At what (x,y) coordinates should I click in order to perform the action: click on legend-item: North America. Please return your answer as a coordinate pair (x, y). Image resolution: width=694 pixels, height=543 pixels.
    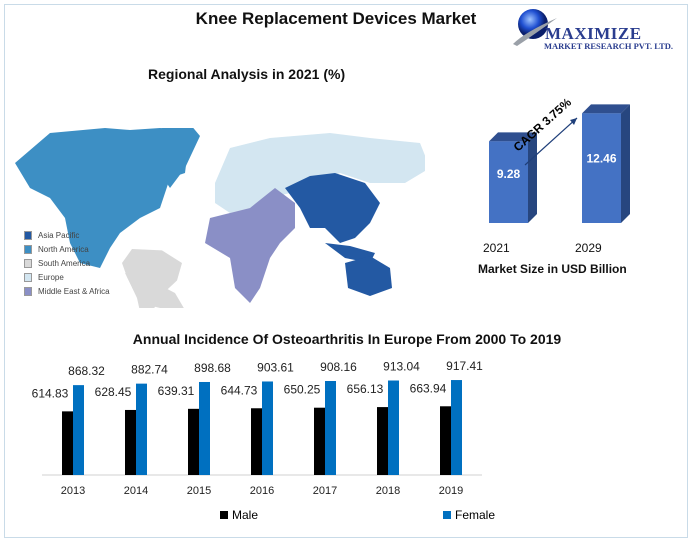
    Looking at the image, I should click on (67, 250).